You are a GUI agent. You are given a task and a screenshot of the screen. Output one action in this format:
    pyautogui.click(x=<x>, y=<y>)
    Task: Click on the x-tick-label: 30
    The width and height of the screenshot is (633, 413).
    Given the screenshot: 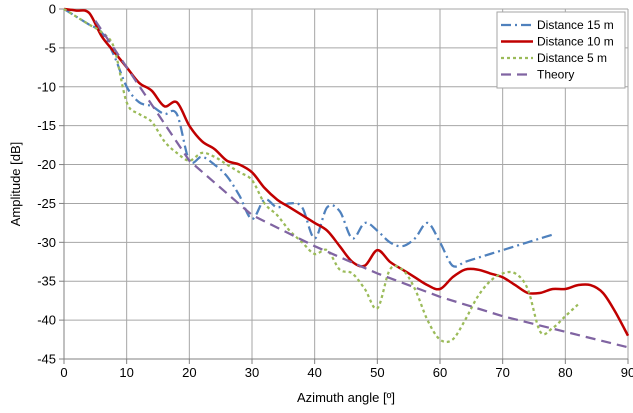 What is the action you would take?
    pyautogui.click(x=252, y=372)
    